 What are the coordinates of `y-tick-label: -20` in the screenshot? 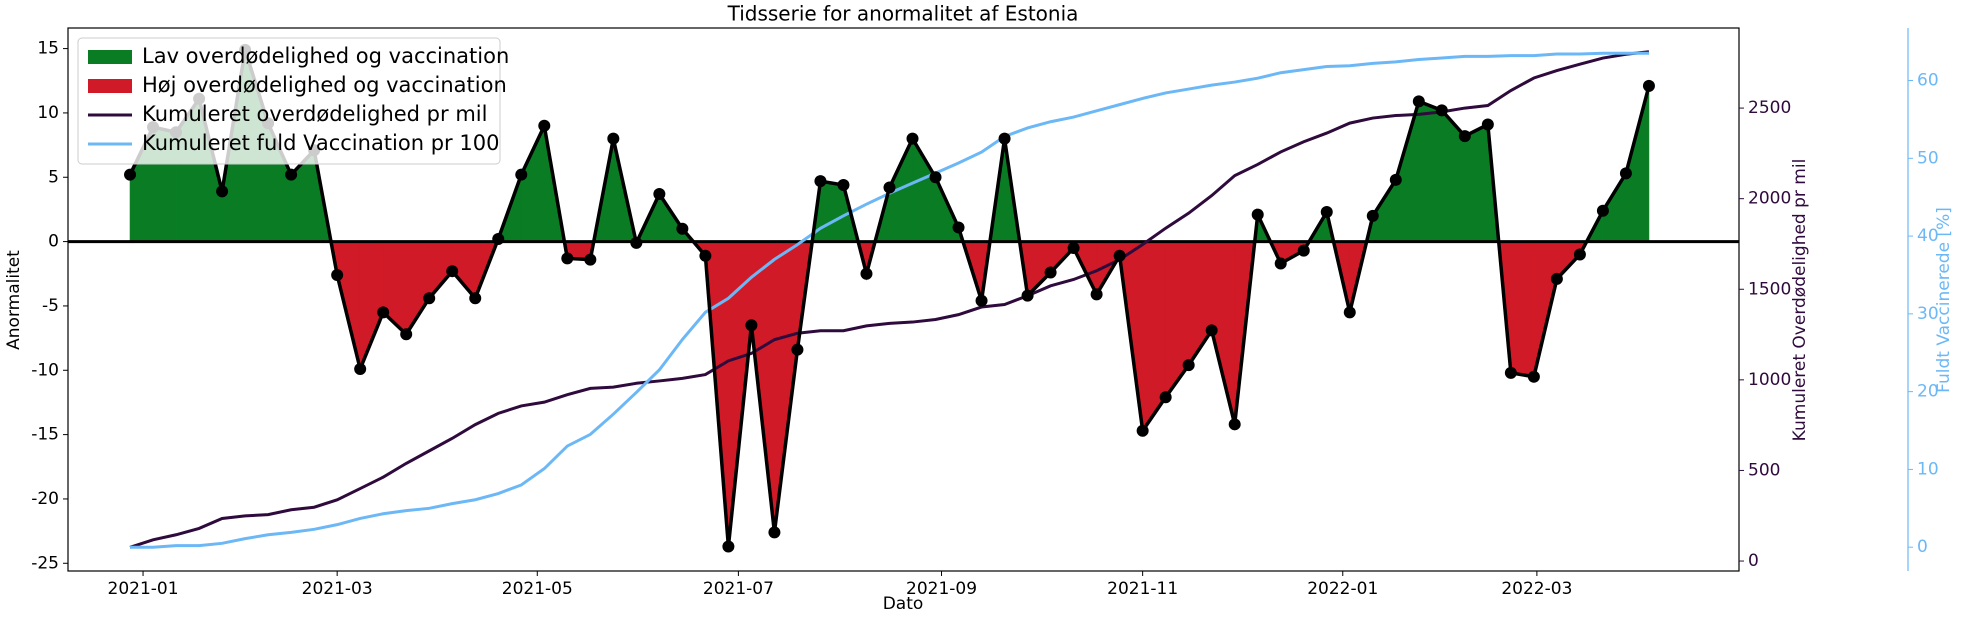 It's located at (45, 499).